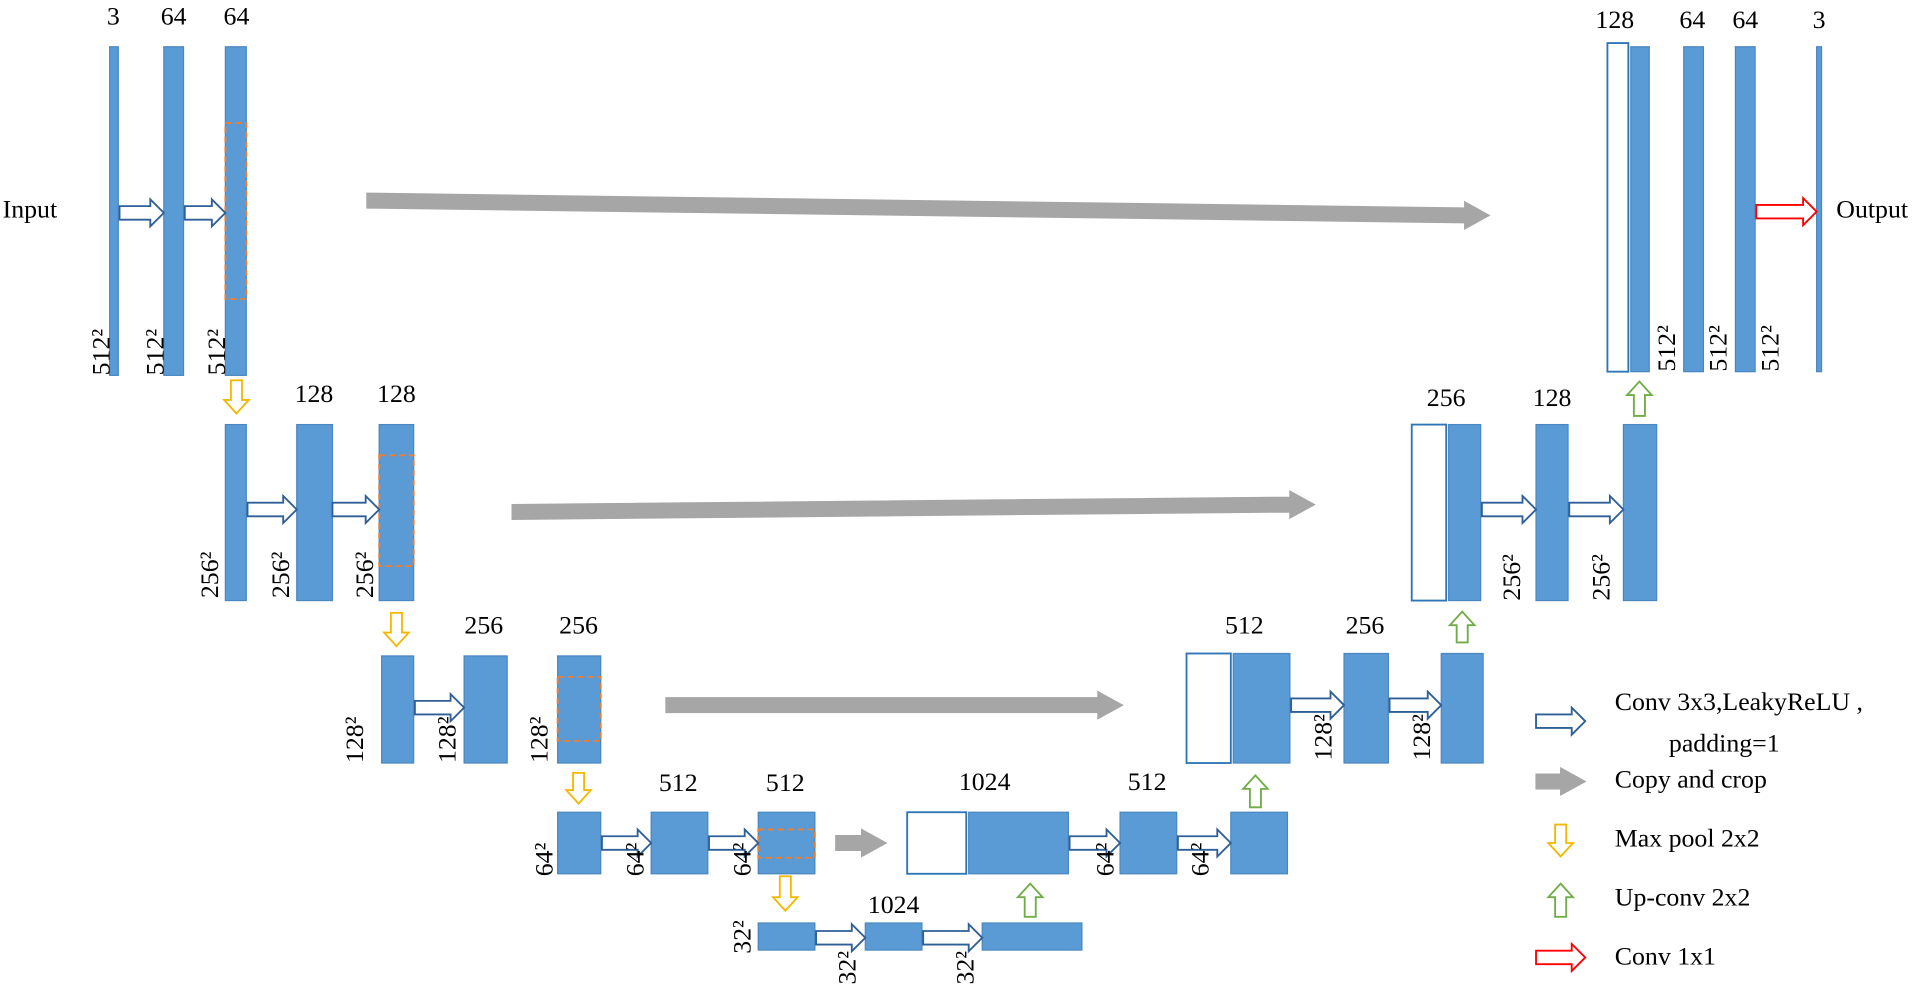 The width and height of the screenshot is (1930, 987). What do you see at coordinates (1724, 743) in the screenshot?
I see `legend-label: padding=1` at bounding box center [1724, 743].